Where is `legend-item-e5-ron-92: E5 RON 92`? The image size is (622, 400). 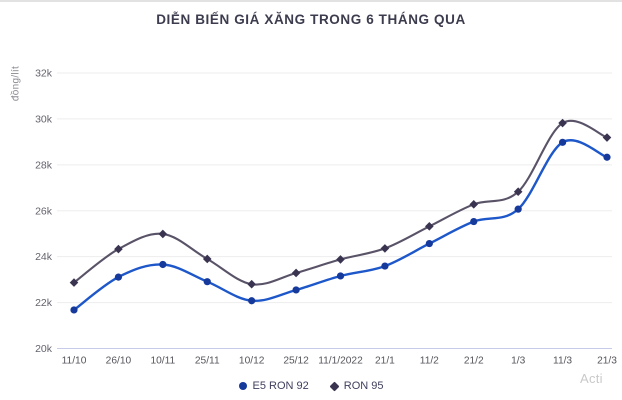 legend-item-e5-ron-92: E5 RON 92 is located at coordinates (273, 386).